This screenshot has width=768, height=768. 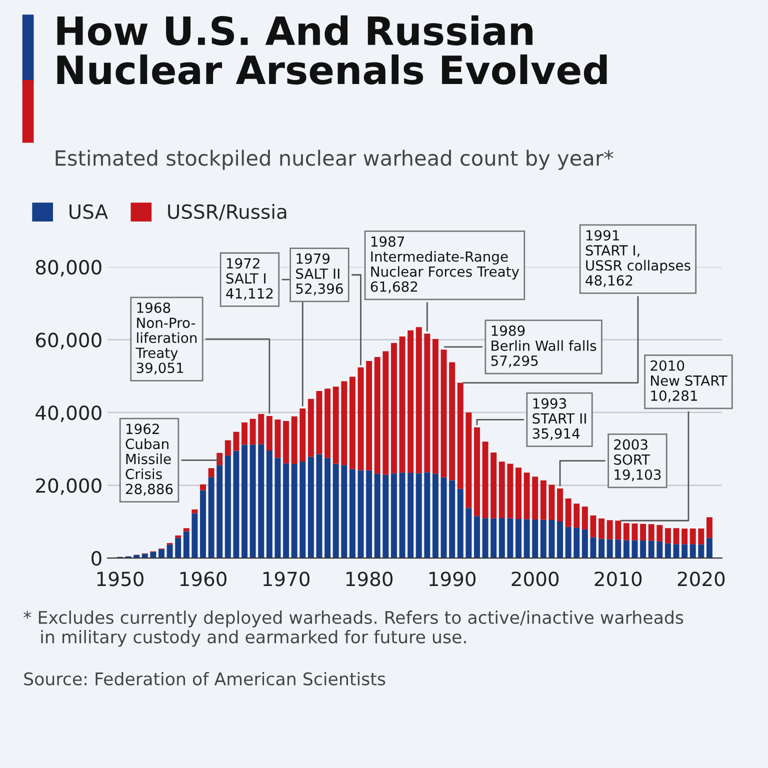 I want to click on annotation: 1989 Berlin Wall falls 57,295, so click(x=543, y=346).